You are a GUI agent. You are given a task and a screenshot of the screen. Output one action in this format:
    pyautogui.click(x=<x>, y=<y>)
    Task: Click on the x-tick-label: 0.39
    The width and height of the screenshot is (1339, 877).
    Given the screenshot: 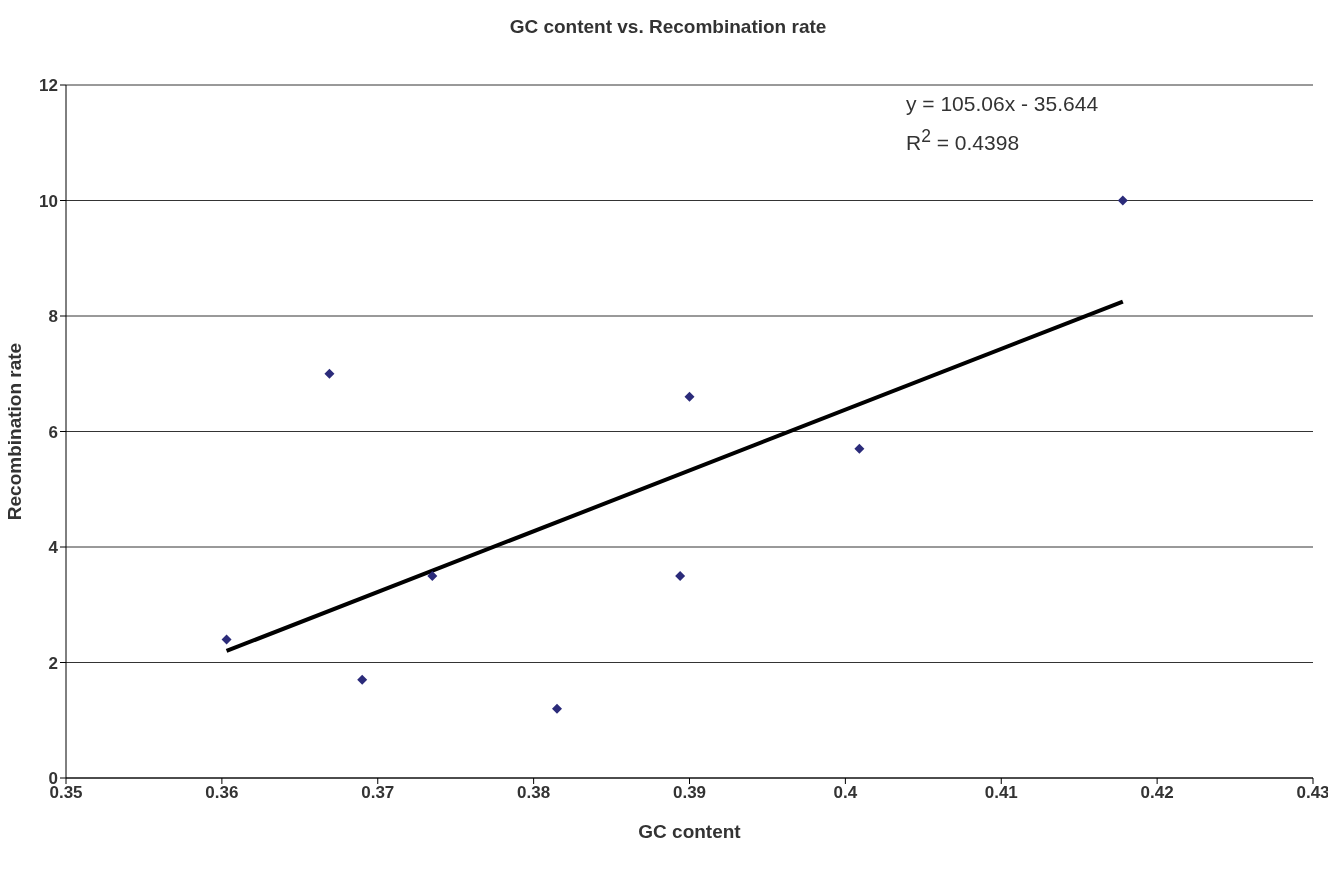 What is the action you would take?
    pyautogui.click(x=689, y=793)
    